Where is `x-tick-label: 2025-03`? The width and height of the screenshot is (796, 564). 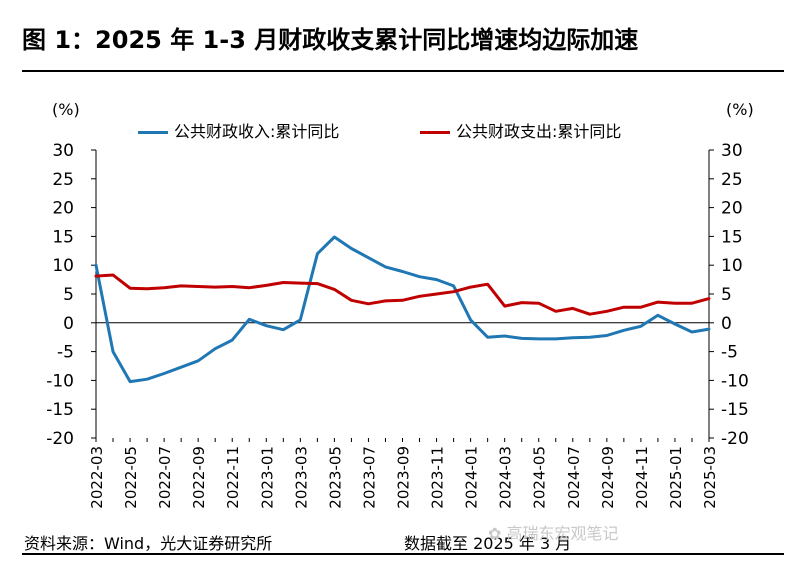
x-tick-label: 2025-03 is located at coordinates (710, 477).